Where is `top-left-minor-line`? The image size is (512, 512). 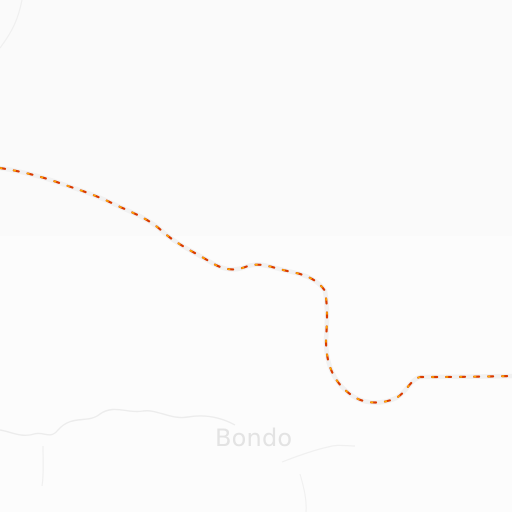
top-left-minor-line is located at coordinates (11, 24).